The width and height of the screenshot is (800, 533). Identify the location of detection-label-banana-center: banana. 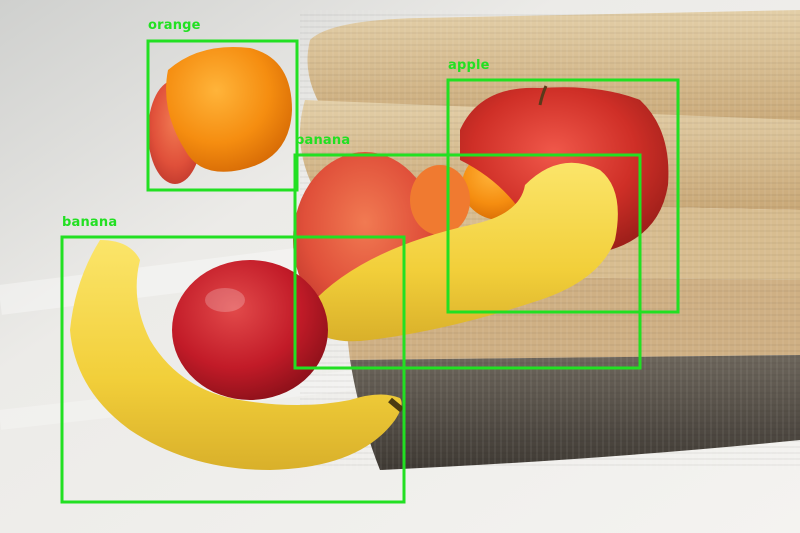
(323, 140).